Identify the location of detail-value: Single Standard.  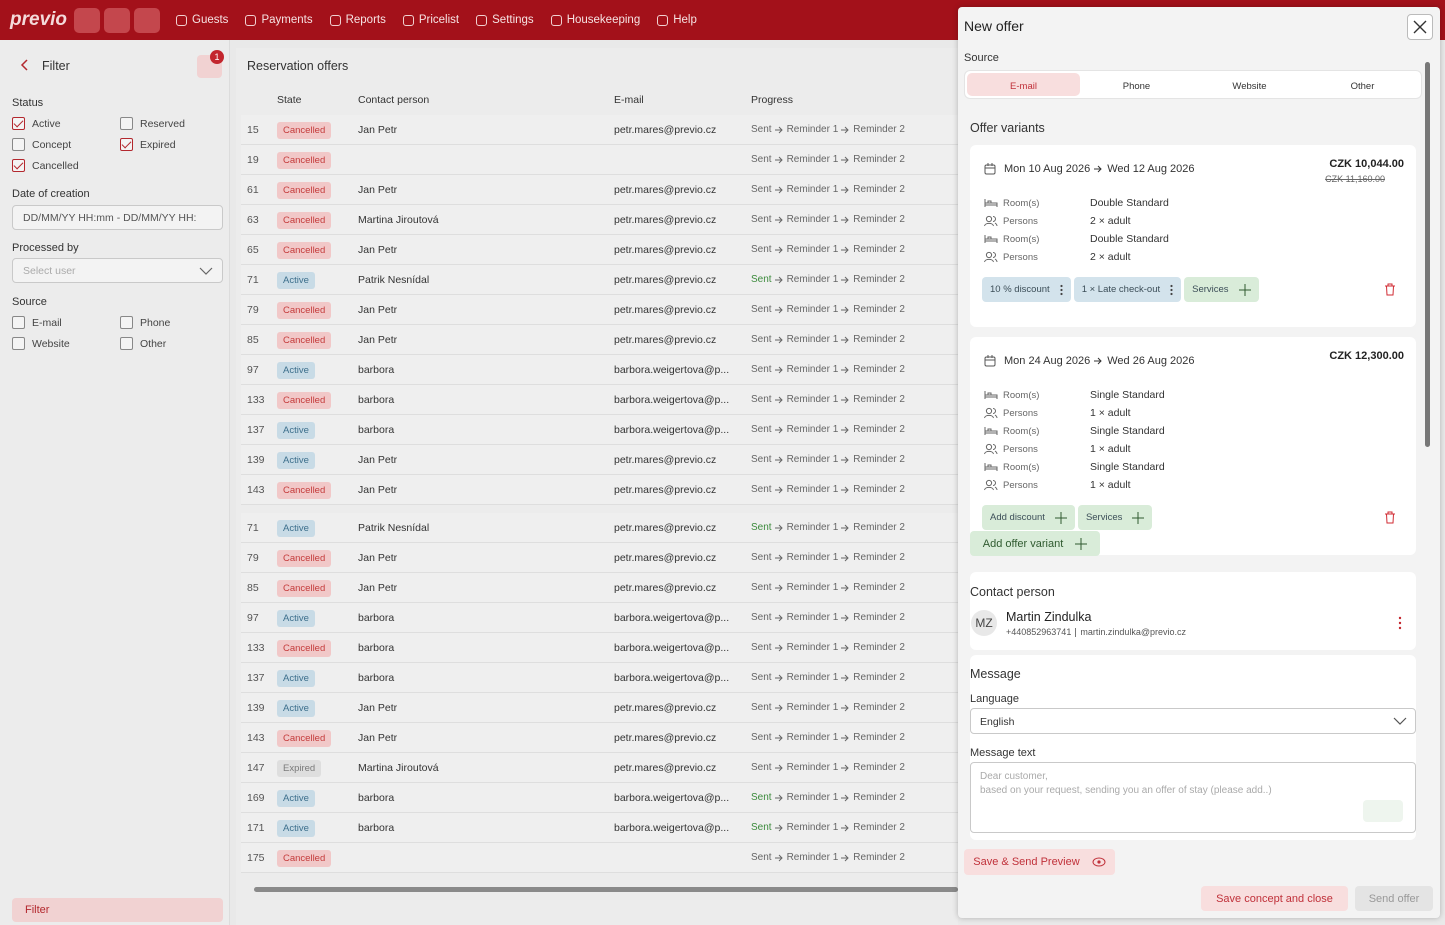
(1127, 431).